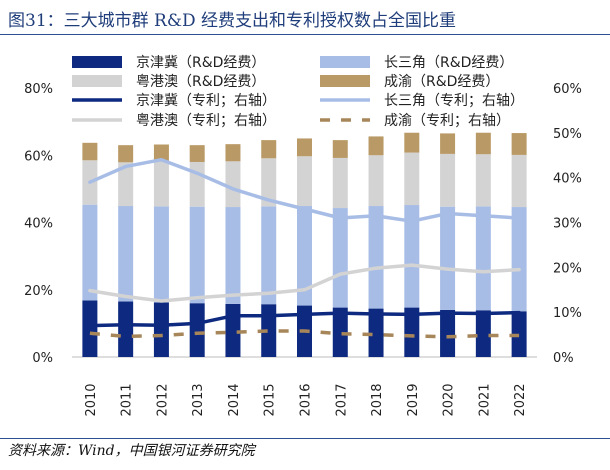 Image resolution: width=610 pixels, height=470 pixels. Describe the element at coordinates (232, 21) in the screenshot. I see `chart-title: 图31：三大城市群 R&D 经费支出和专利授权数占全国比重` at that location.